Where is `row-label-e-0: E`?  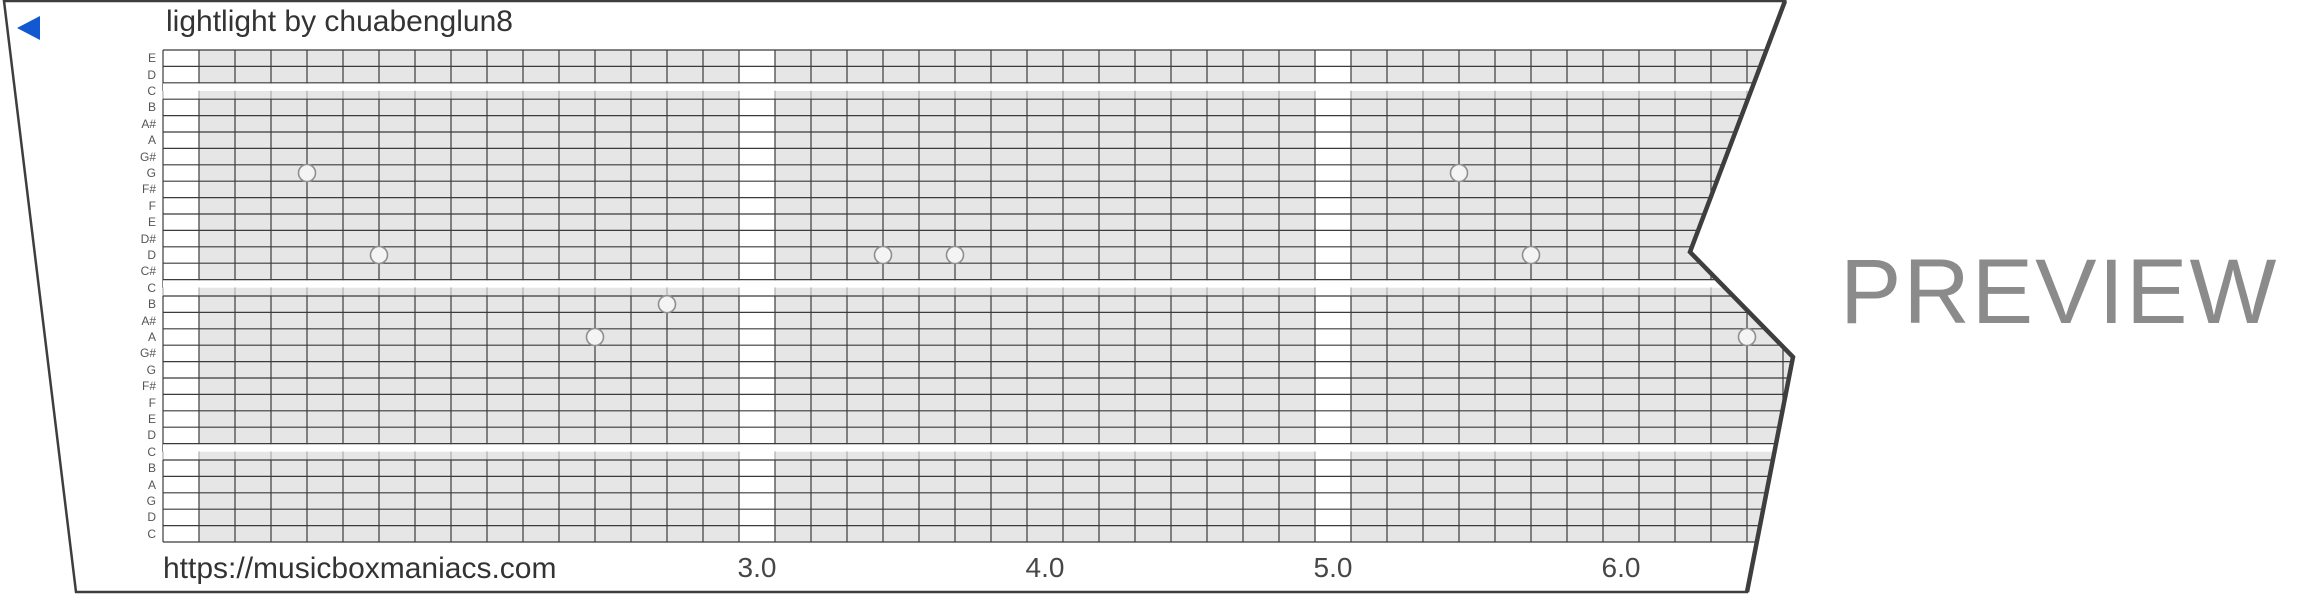 row-label-e-0: E is located at coordinates (151, 58).